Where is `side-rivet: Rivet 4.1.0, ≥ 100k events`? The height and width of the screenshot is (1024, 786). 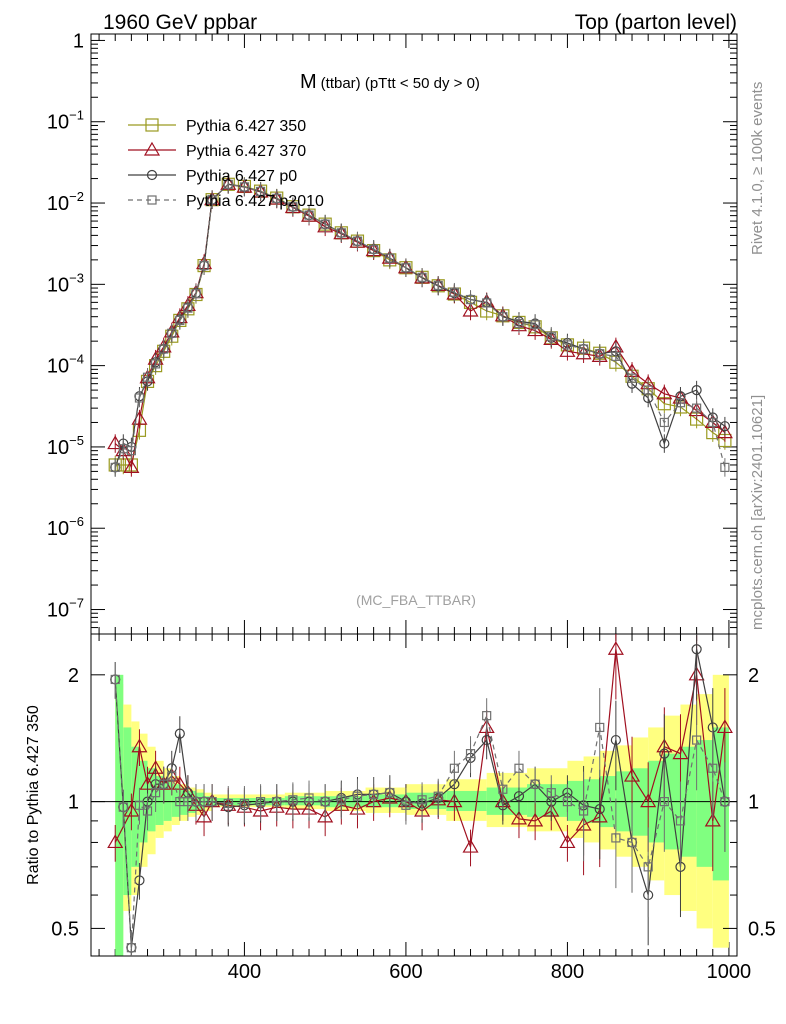
side-rivet: Rivet 4.1.0, ≥ 100k events is located at coordinates (757, 168).